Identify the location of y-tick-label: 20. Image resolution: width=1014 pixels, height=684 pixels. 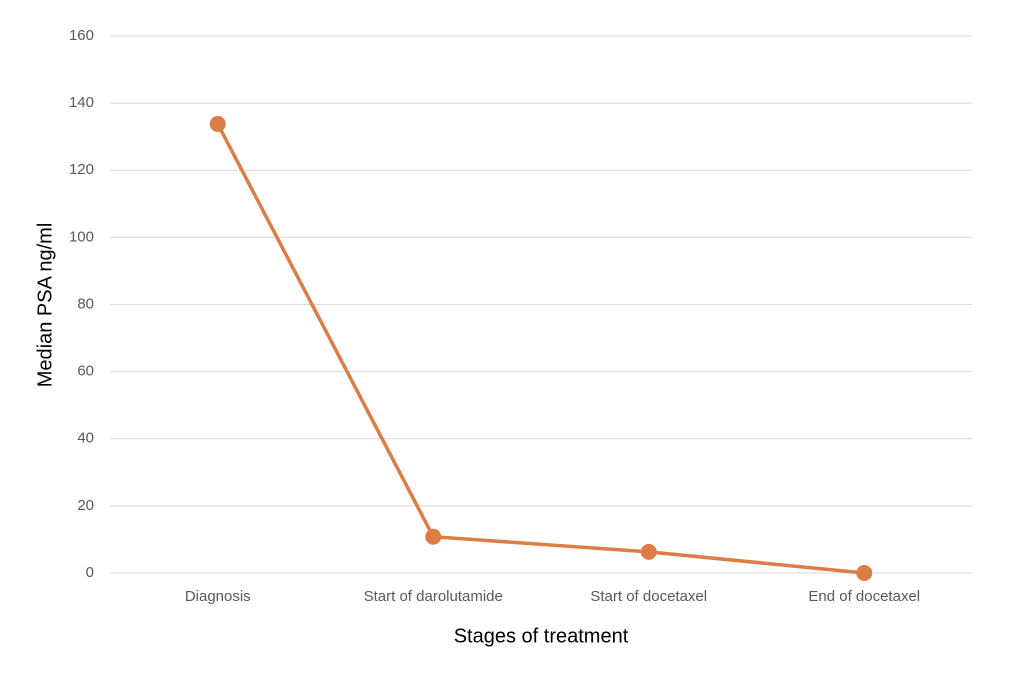
(85, 505).